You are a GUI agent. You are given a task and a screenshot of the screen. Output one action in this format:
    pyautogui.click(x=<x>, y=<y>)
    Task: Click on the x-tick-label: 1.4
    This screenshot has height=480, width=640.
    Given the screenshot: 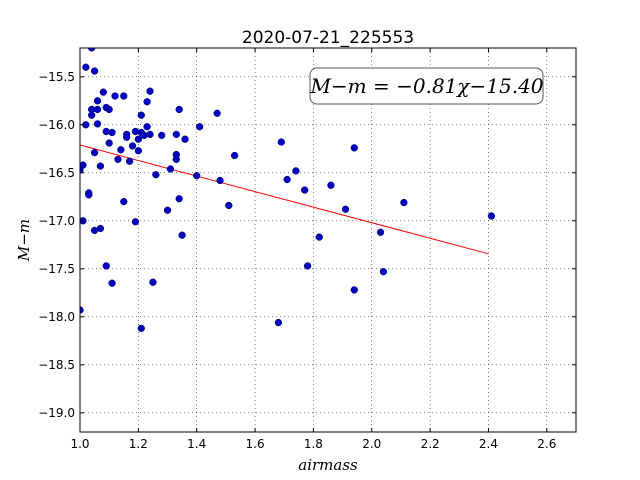 What is the action you would take?
    pyautogui.click(x=196, y=444)
    